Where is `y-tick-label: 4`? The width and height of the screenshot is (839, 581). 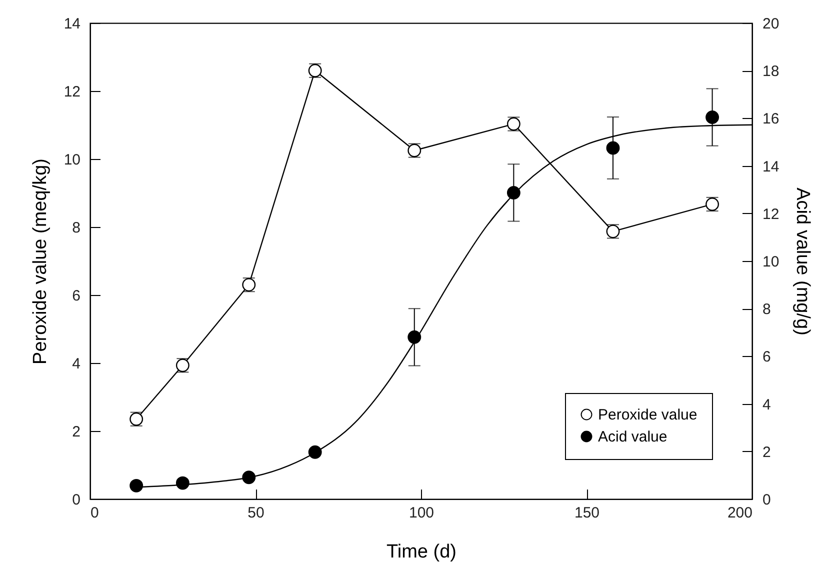
y-tick-label: 4 is located at coordinates (76, 364).